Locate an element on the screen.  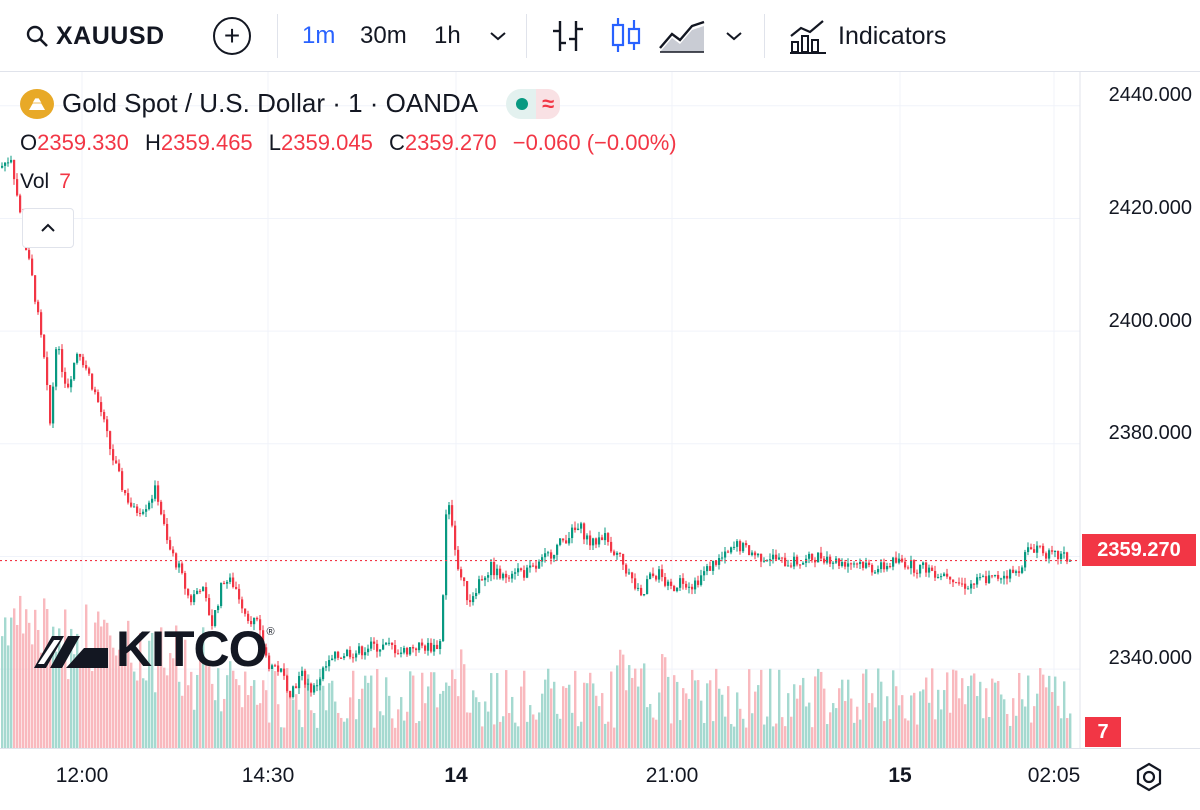
chart-settings-gear-icon is located at coordinates (1149, 777).